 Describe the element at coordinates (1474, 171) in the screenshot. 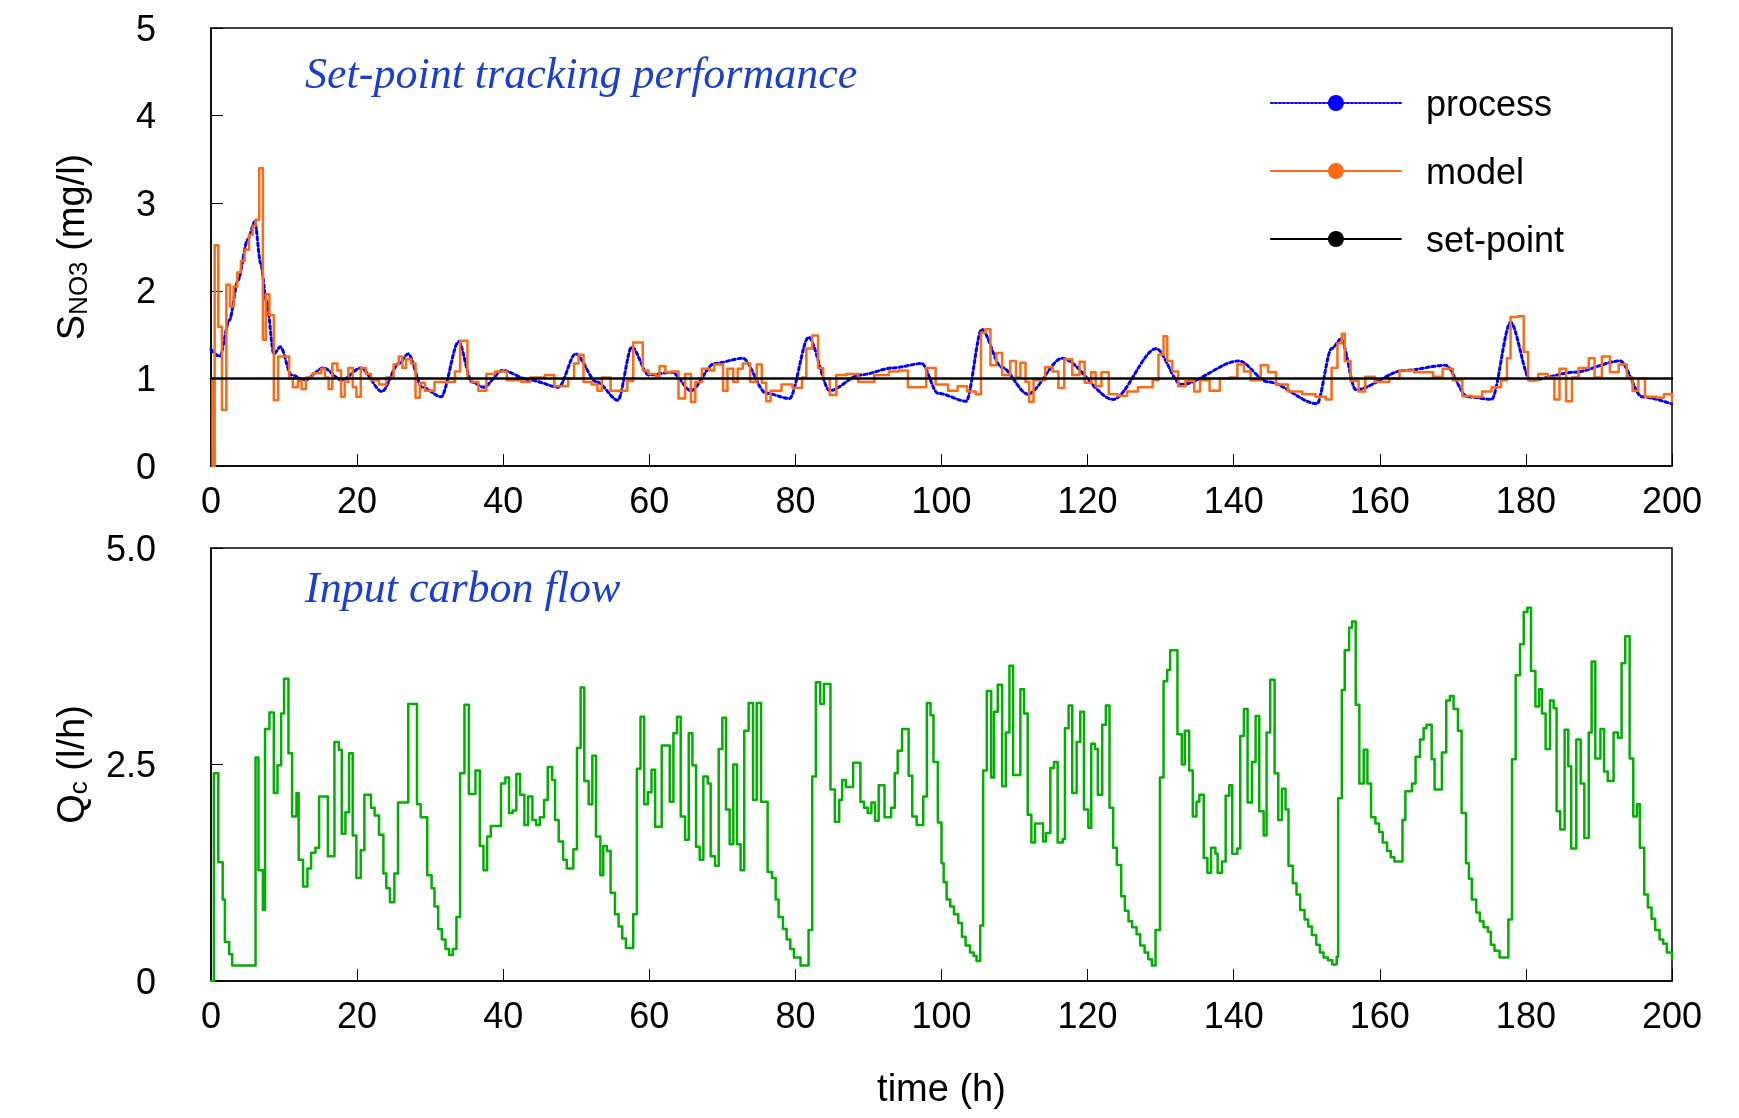

I see `legend-label: model` at that location.